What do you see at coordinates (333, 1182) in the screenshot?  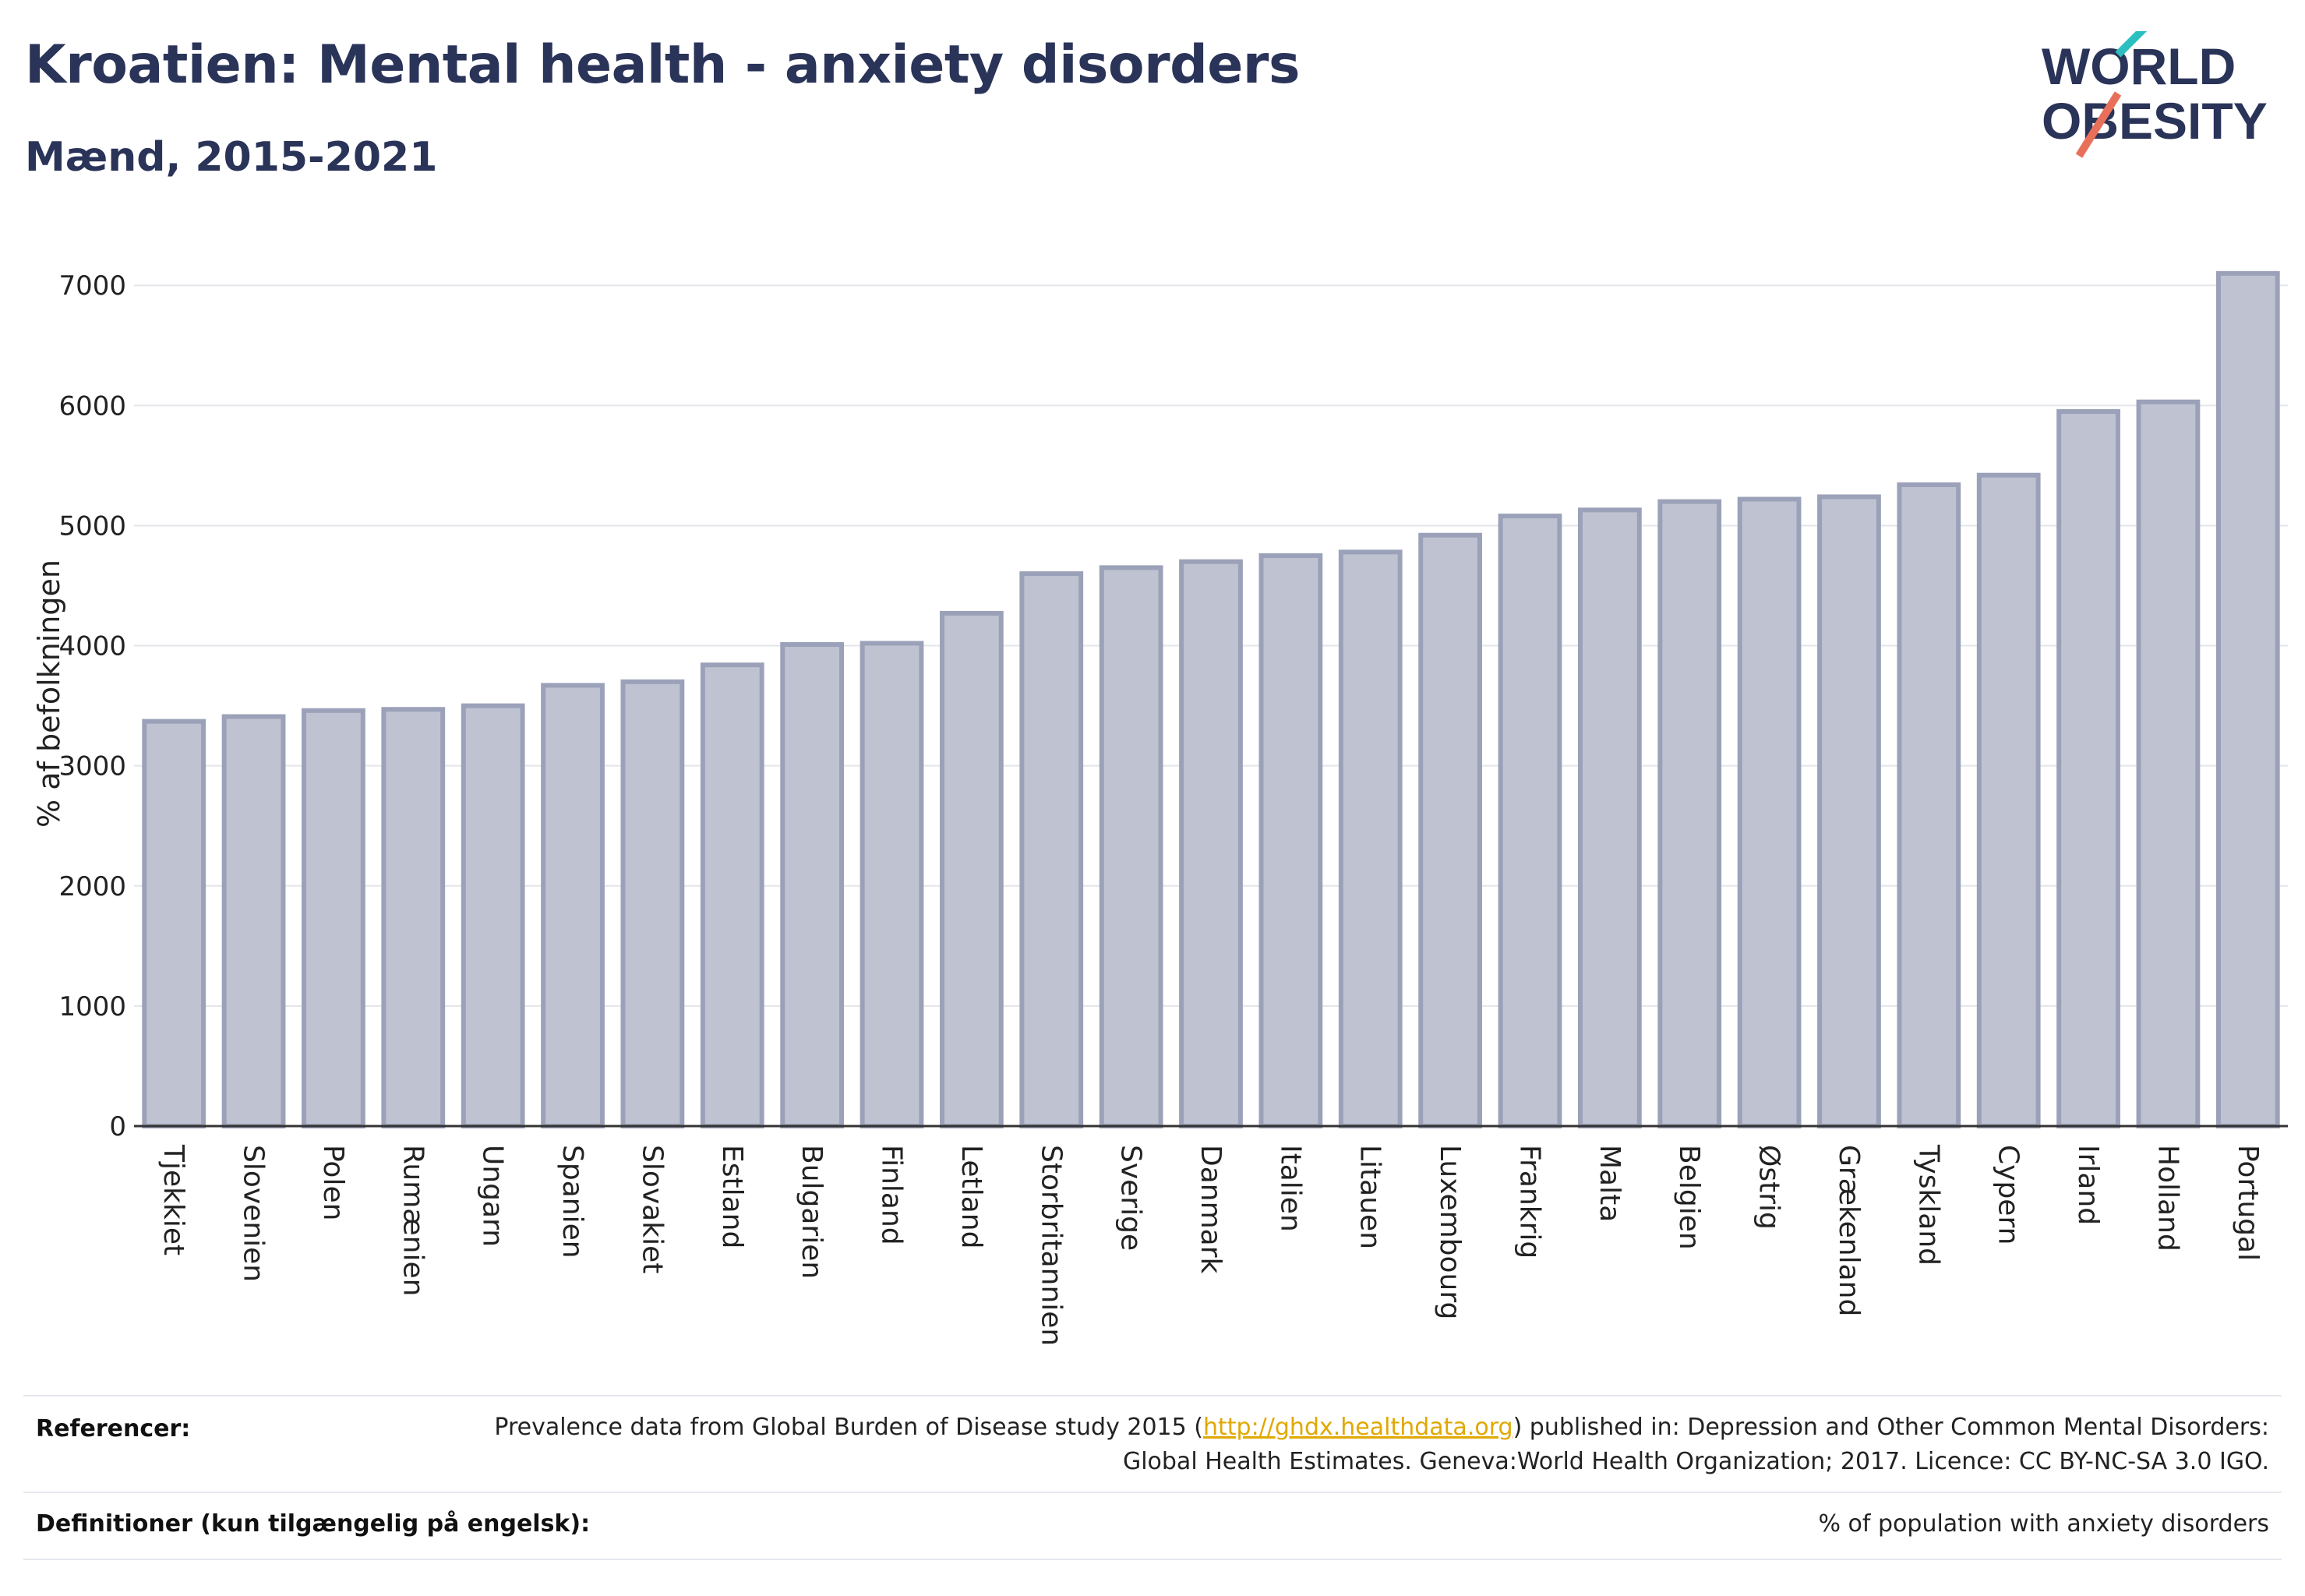 I see `x-tick-label: Polen` at bounding box center [333, 1182].